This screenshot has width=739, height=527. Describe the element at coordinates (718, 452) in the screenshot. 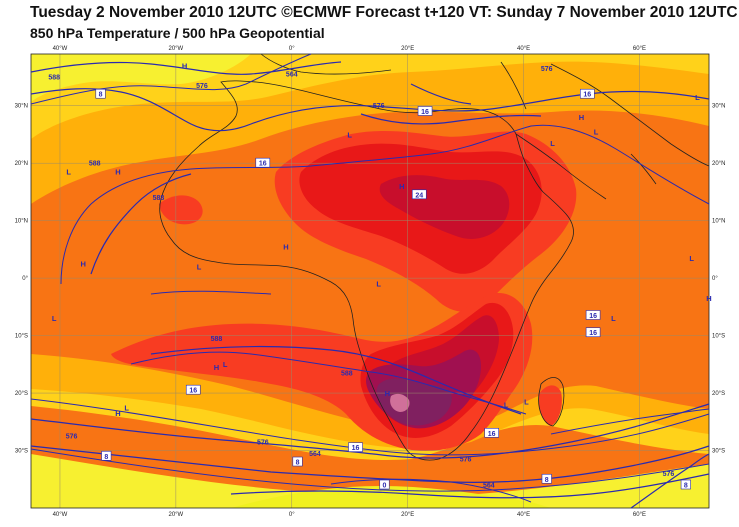

I see `lat-tick-label-right: 30°S` at that location.